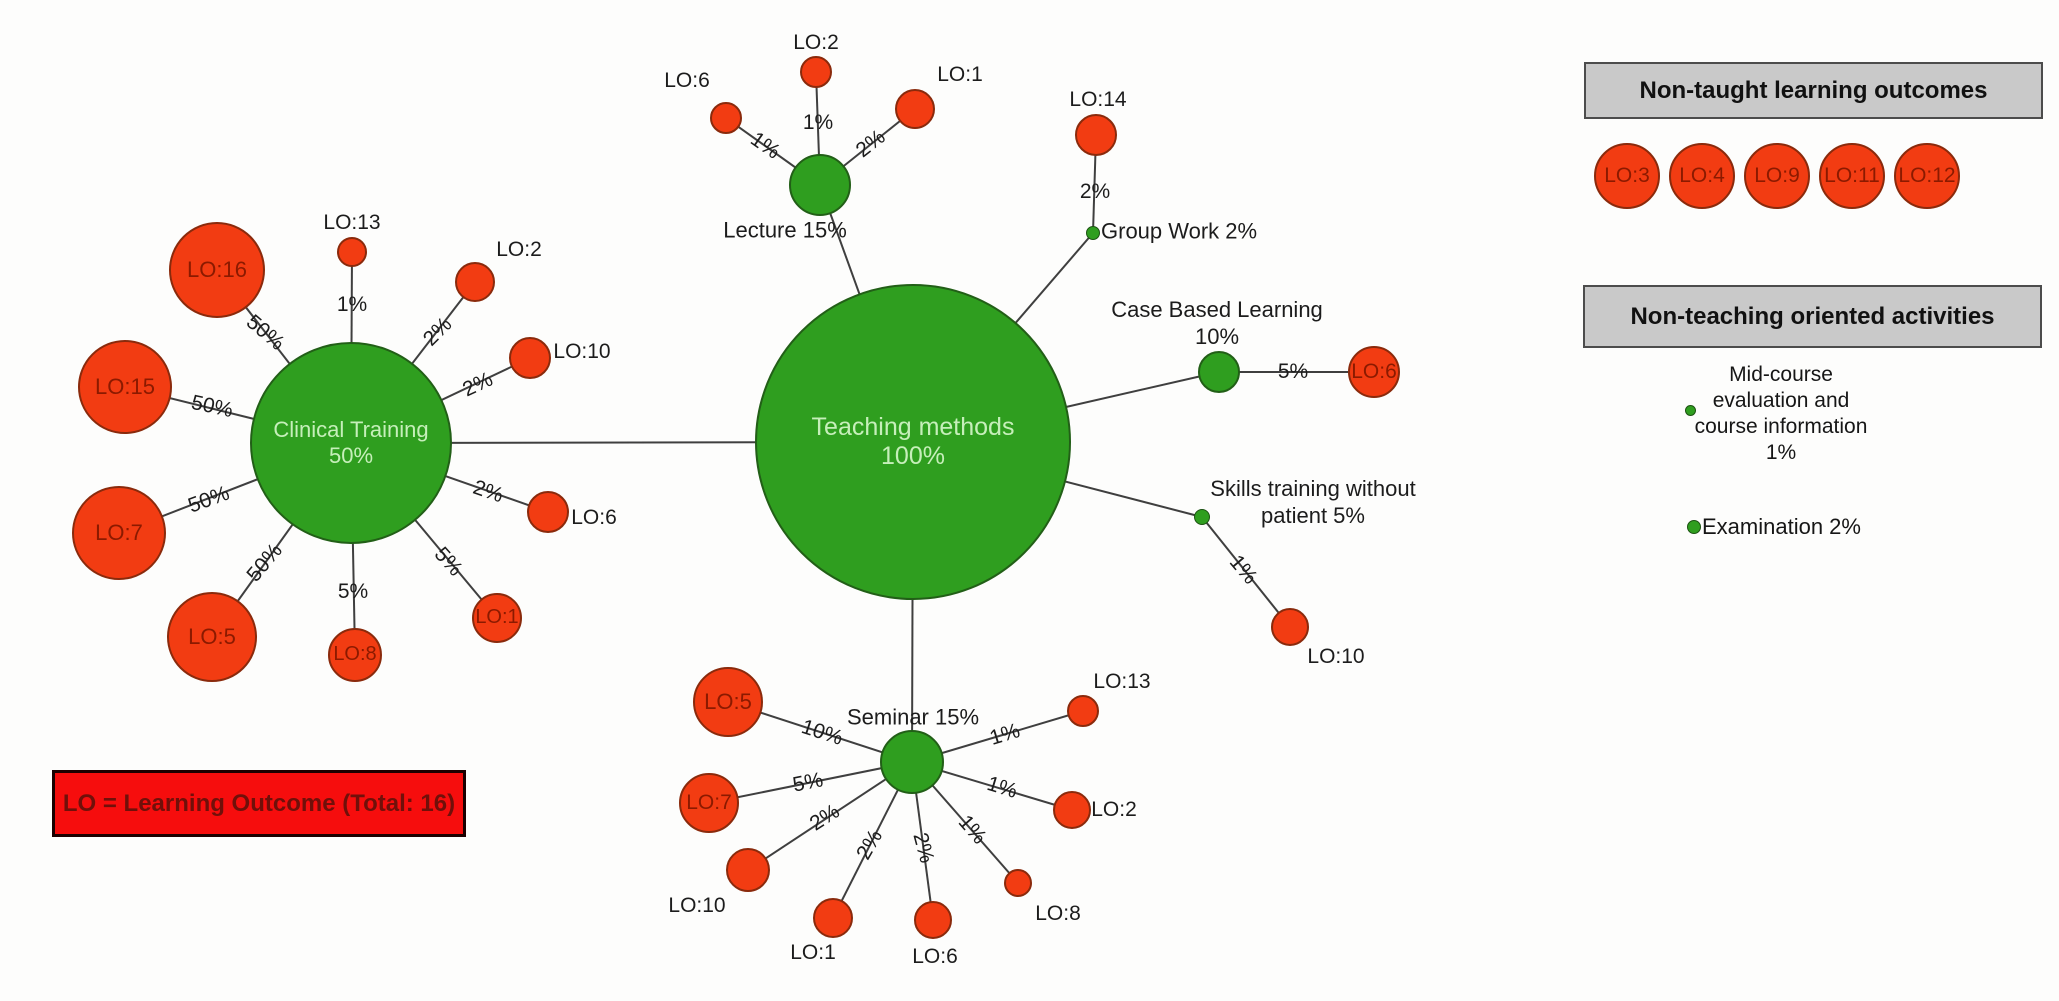 This screenshot has height=1001, width=2059. I want to click on edge-seminar-sm_lo7, so click(810, 782).